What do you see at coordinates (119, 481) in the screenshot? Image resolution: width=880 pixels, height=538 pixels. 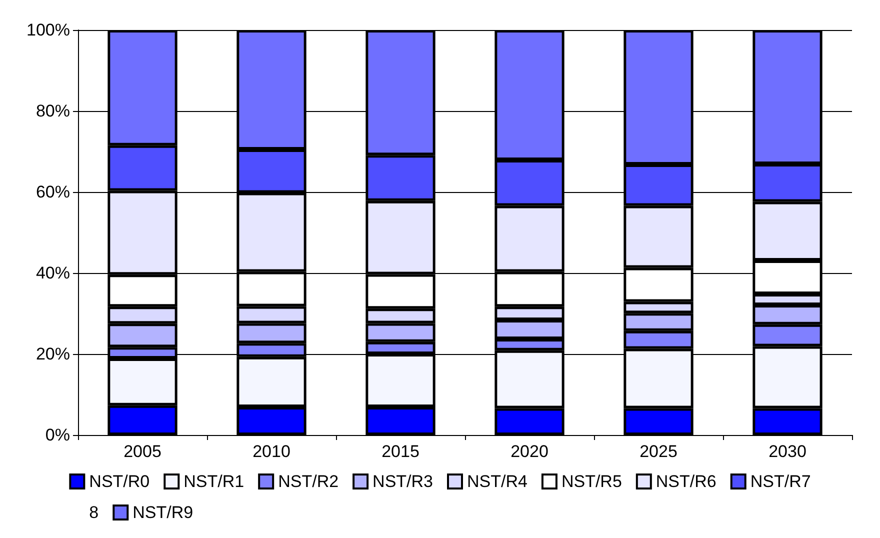 I see `legend-label: NST/R0` at bounding box center [119, 481].